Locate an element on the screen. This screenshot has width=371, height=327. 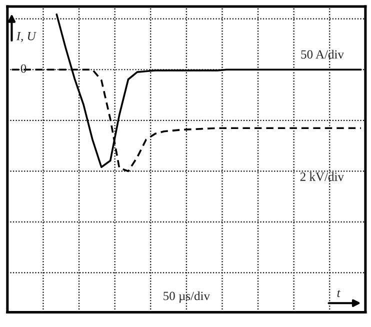
annotation: 50 A/div is located at coordinates (322, 54).